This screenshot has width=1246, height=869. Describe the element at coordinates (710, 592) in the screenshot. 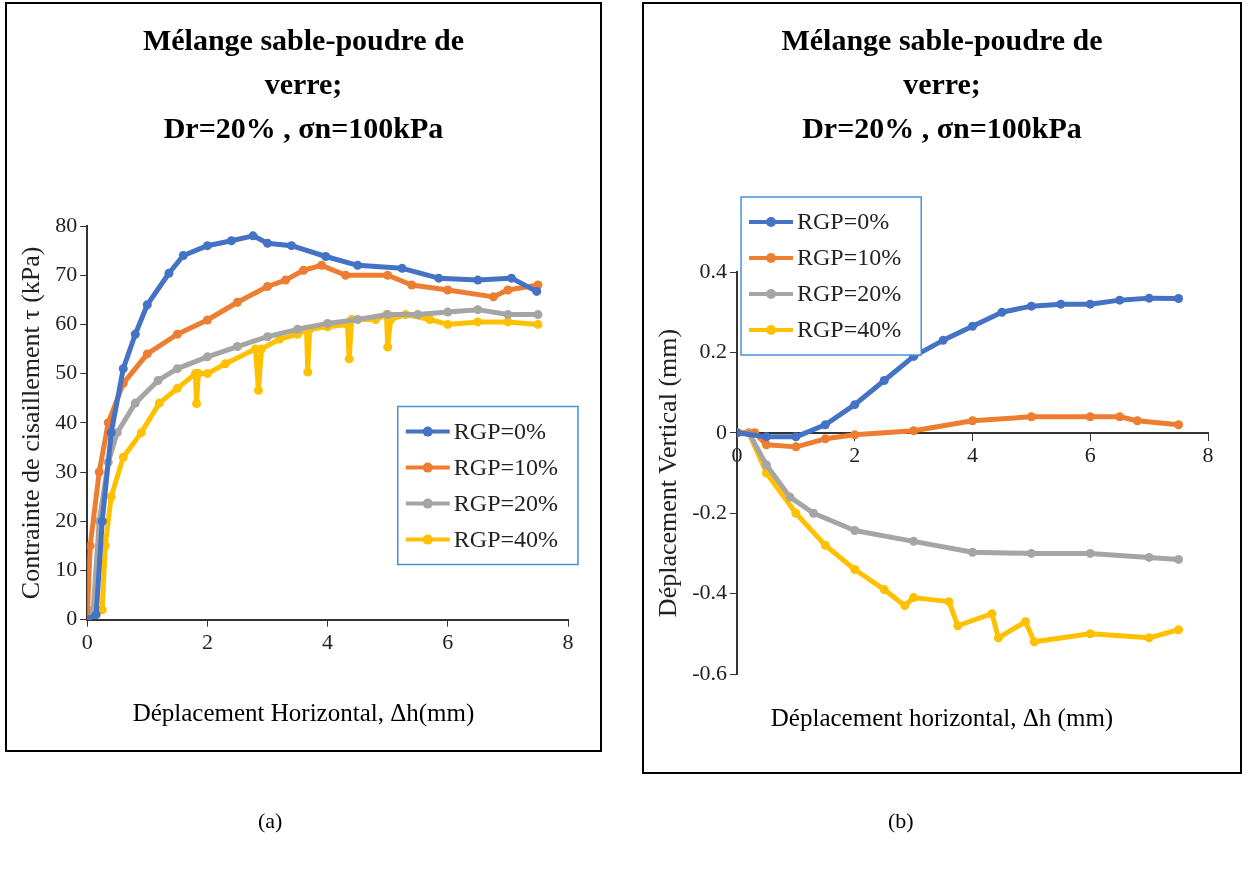

I see `y-tick-label: -0.4` at that location.